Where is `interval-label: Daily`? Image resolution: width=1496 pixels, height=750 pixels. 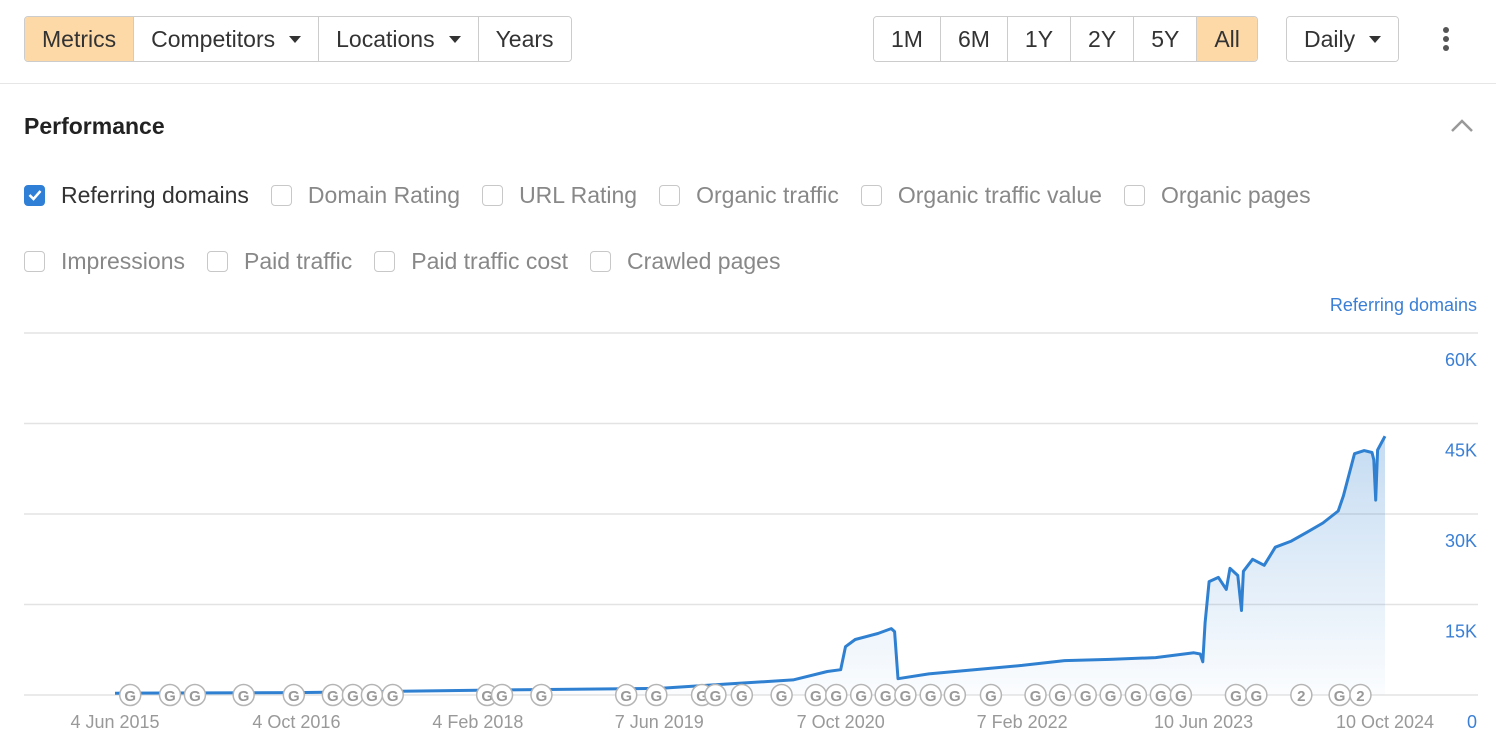
interval-label: Daily is located at coordinates (1330, 38).